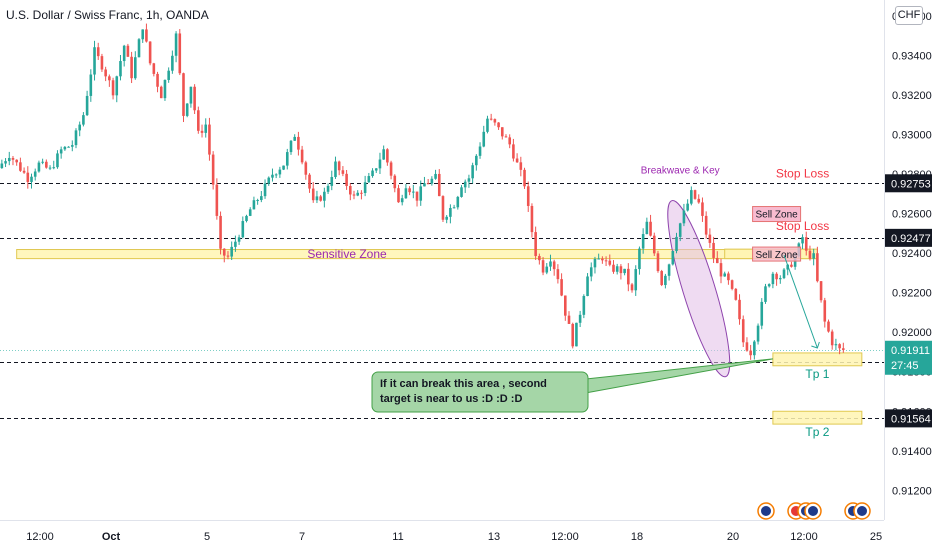  Describe the element at coordinates (802, 226) in the screenshot. I see `stop-loss-label-2: Stop Loss` at that location.